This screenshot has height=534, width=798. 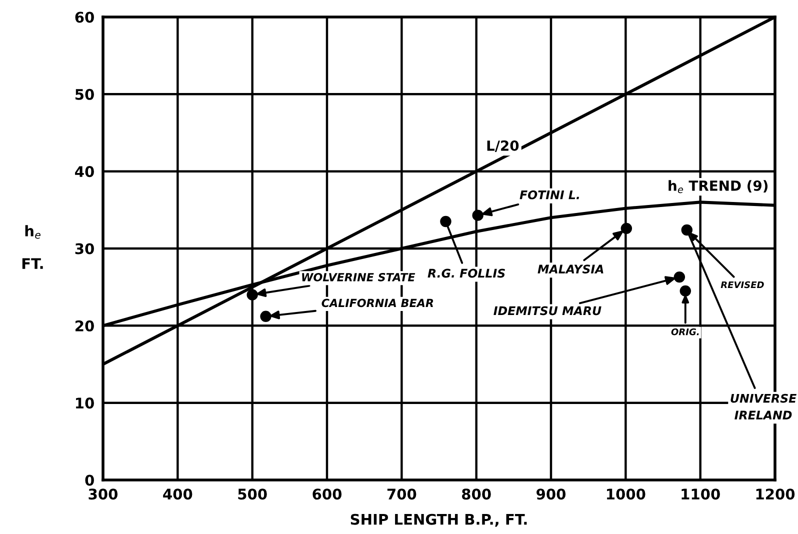 I want to click on x-tick-label: 600, so click(x=327, y=494).